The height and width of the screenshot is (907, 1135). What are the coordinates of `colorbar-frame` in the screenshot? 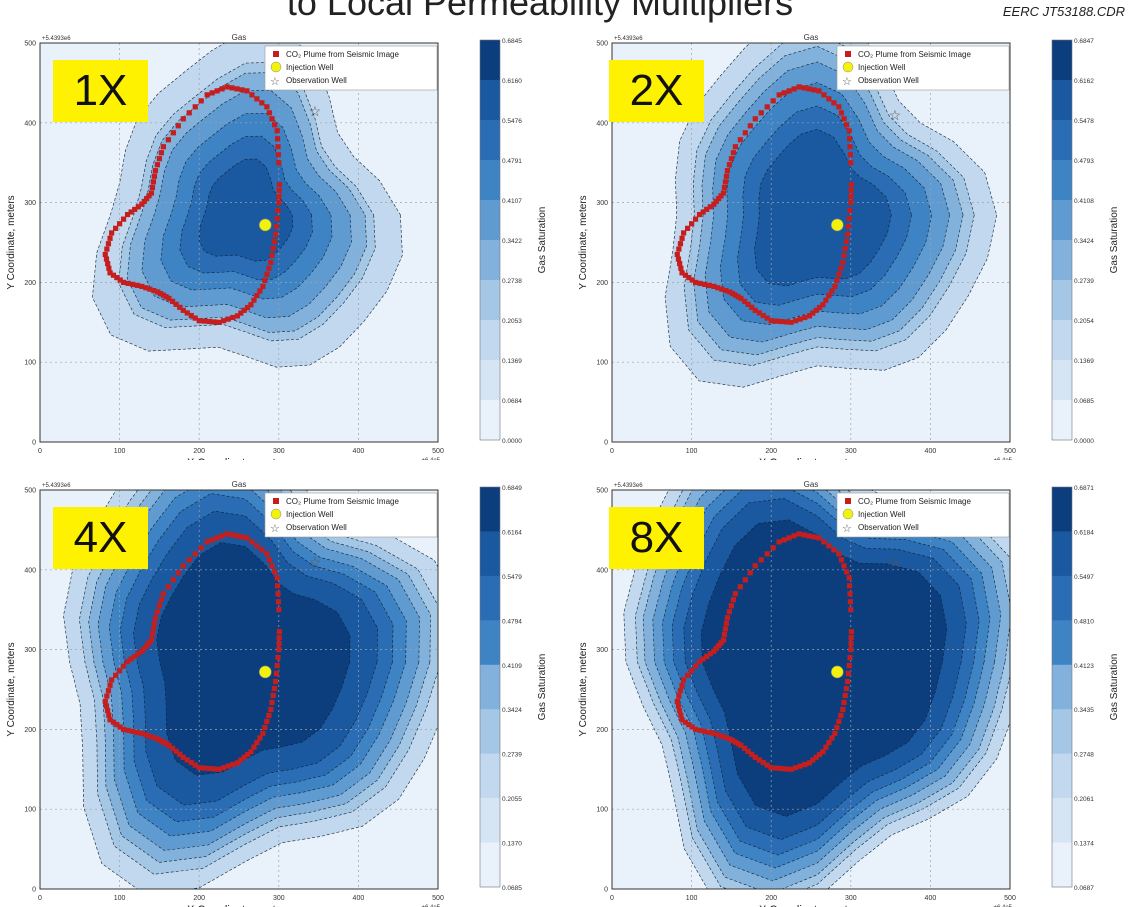 It's located at (490, 240).